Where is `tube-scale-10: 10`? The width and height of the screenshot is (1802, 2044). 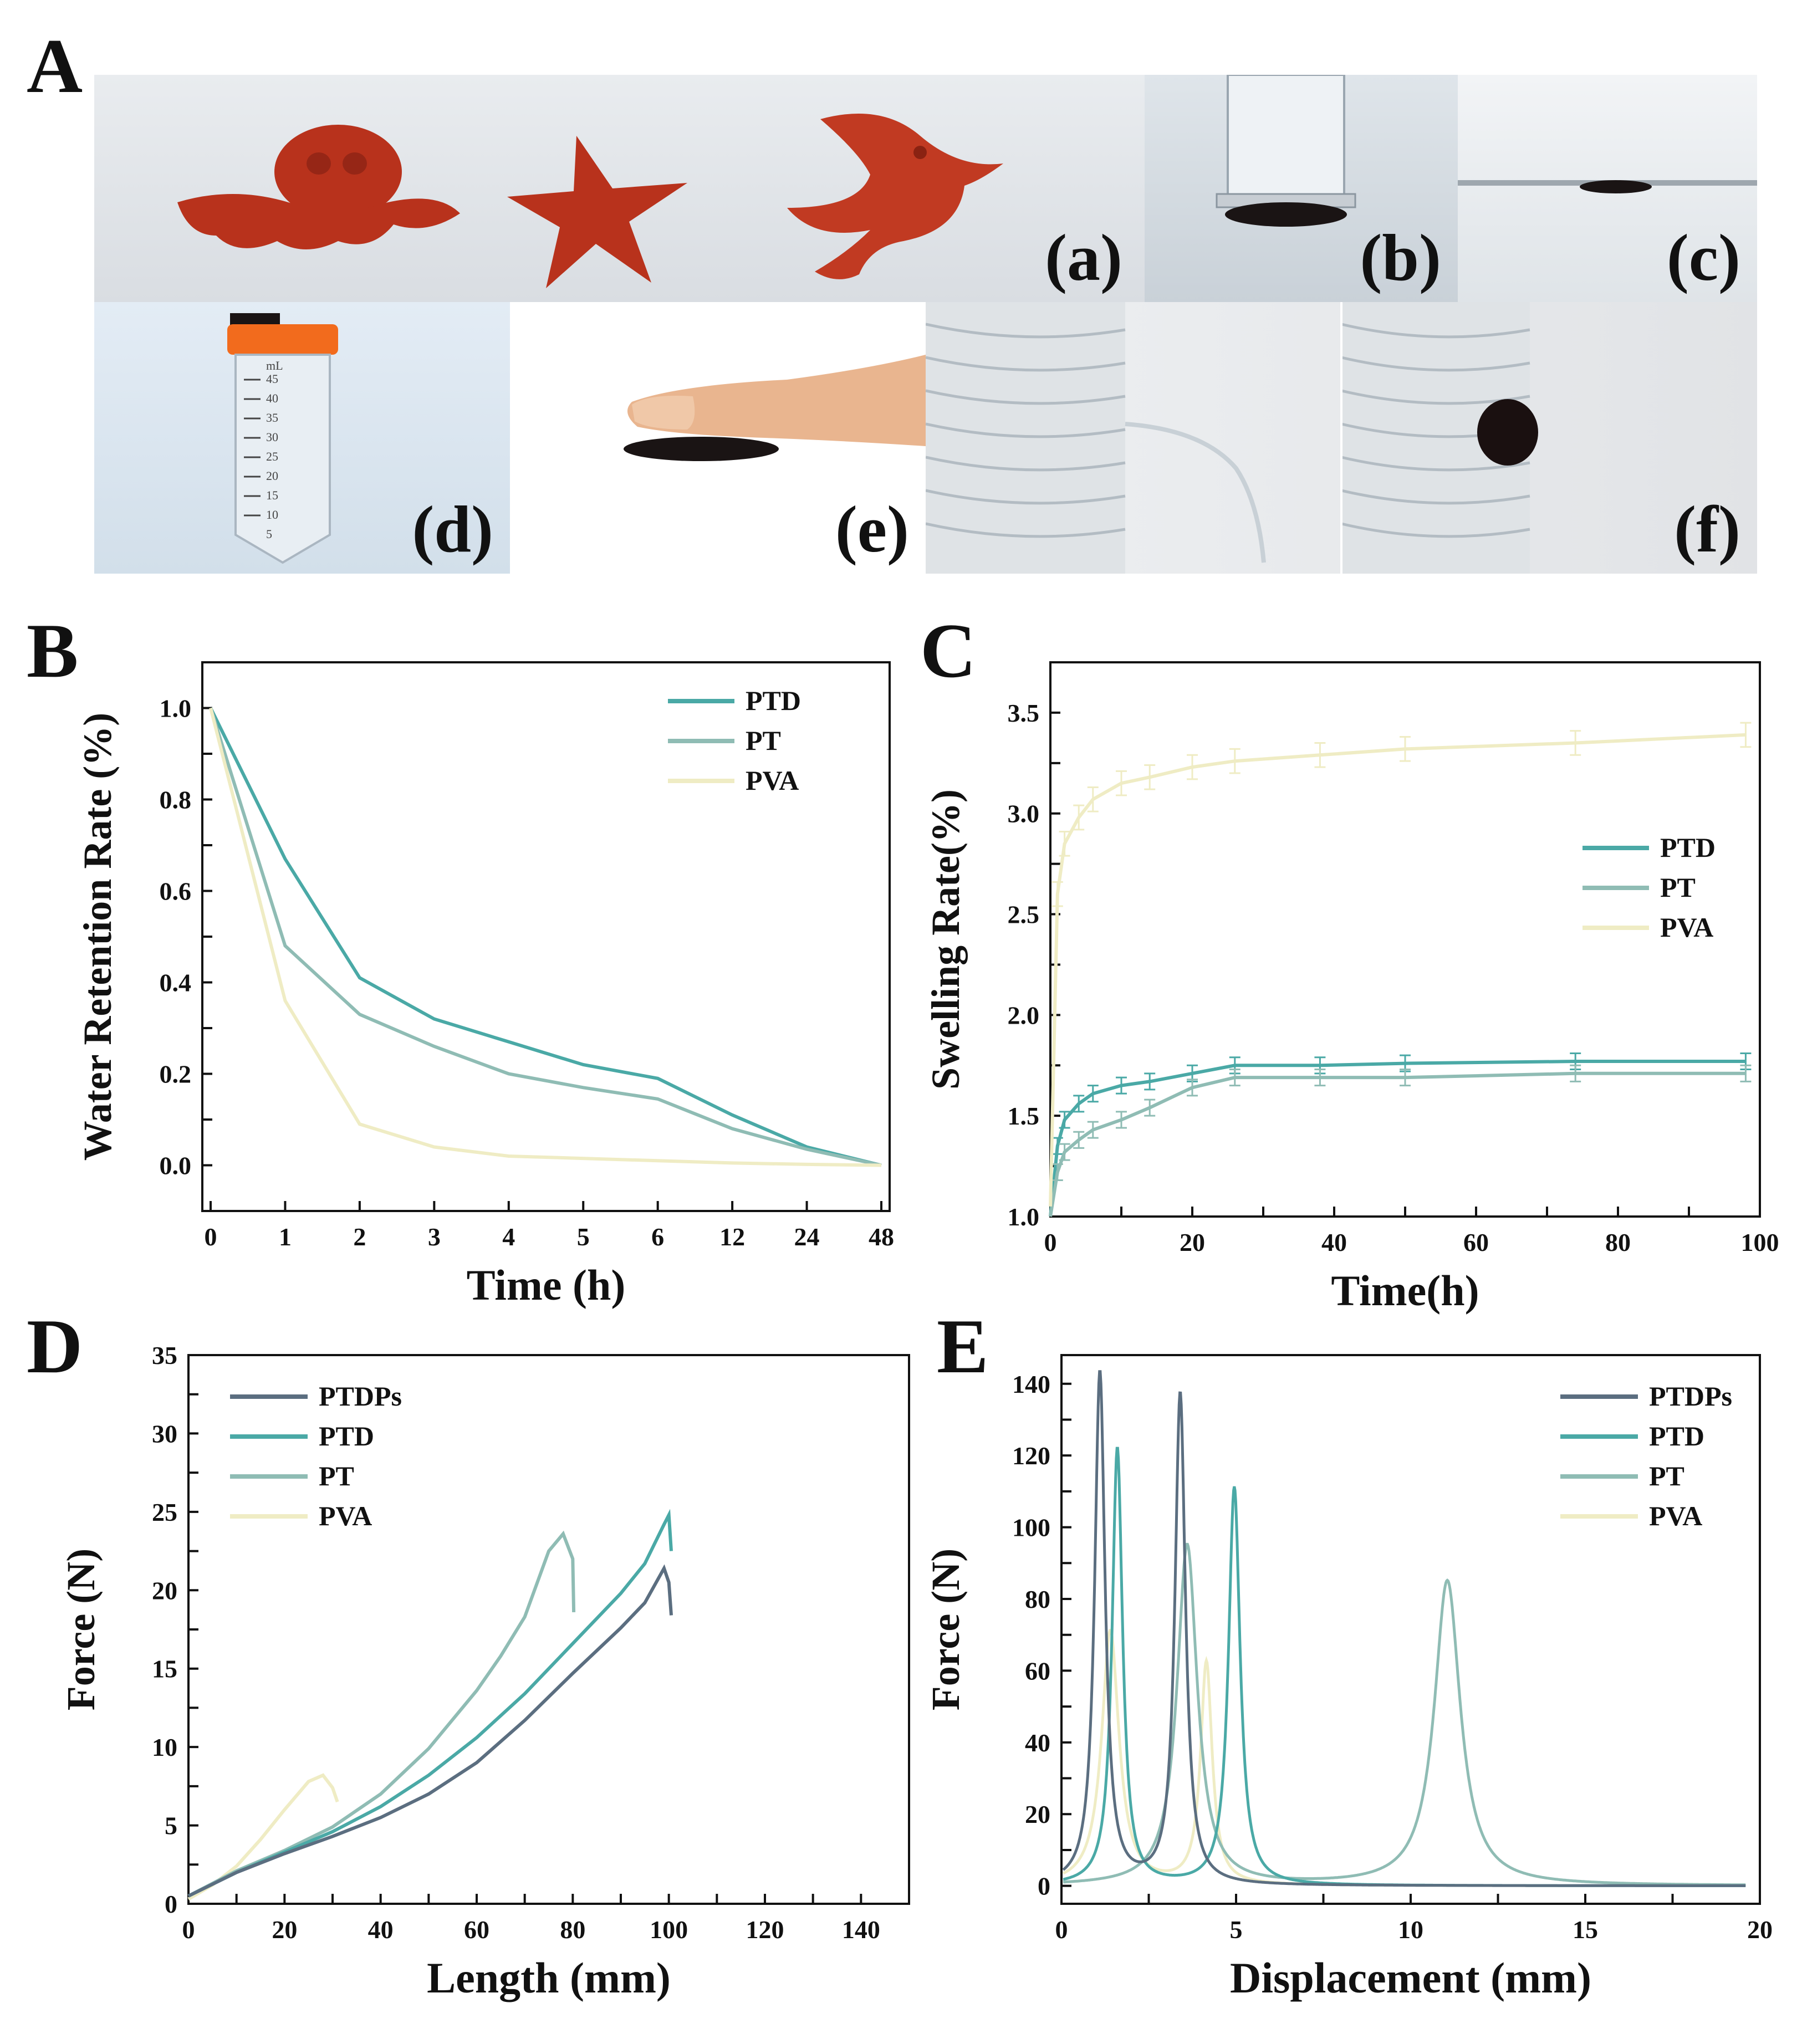 tube-scale-10: 10 is located at coordinates (272, 515).